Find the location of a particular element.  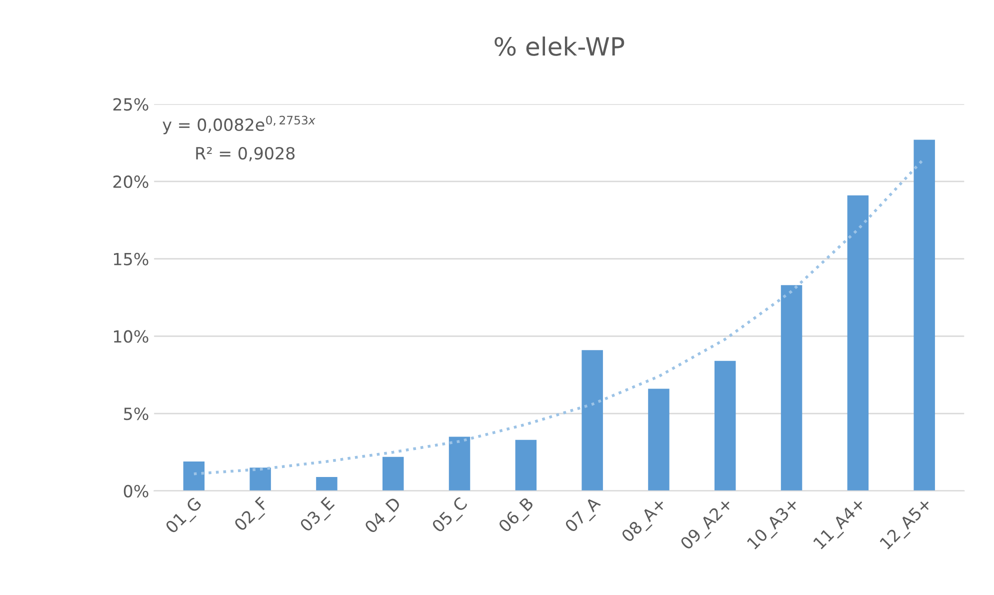

y-tick-label: 0% is located at coordinates (136, 491).